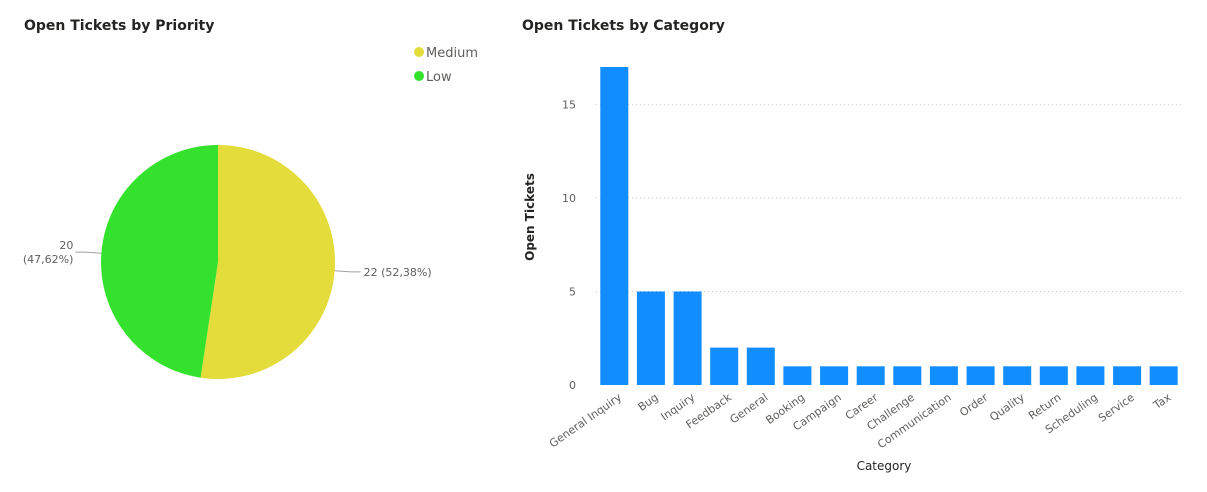 The height and width of the screenshot is (492, 1207). What do you see at coordinates (569, 198) in the screenshot?
I see `y-tick-label: 10` at bounding box center [569, 198].